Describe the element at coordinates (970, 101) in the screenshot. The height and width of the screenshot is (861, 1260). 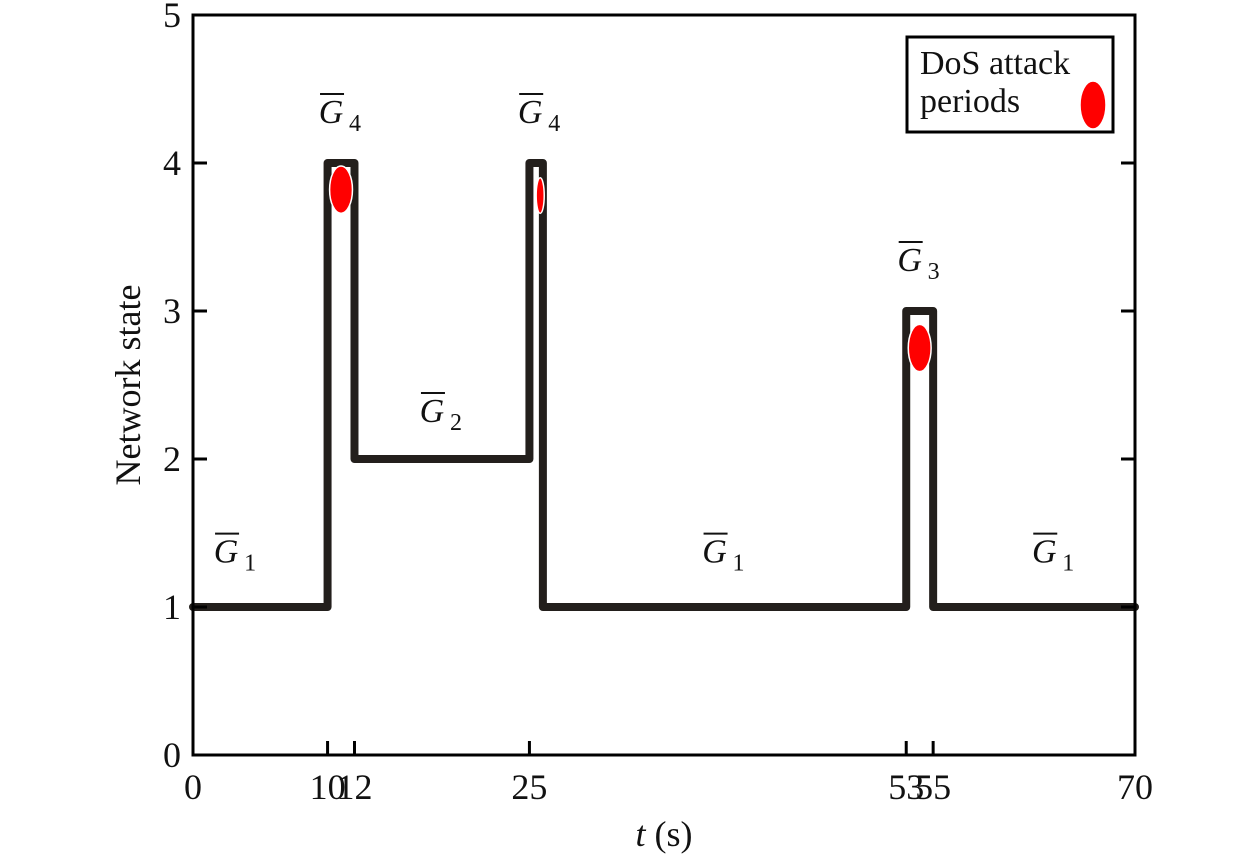
I see `legend-label-line2: periods` at that location.